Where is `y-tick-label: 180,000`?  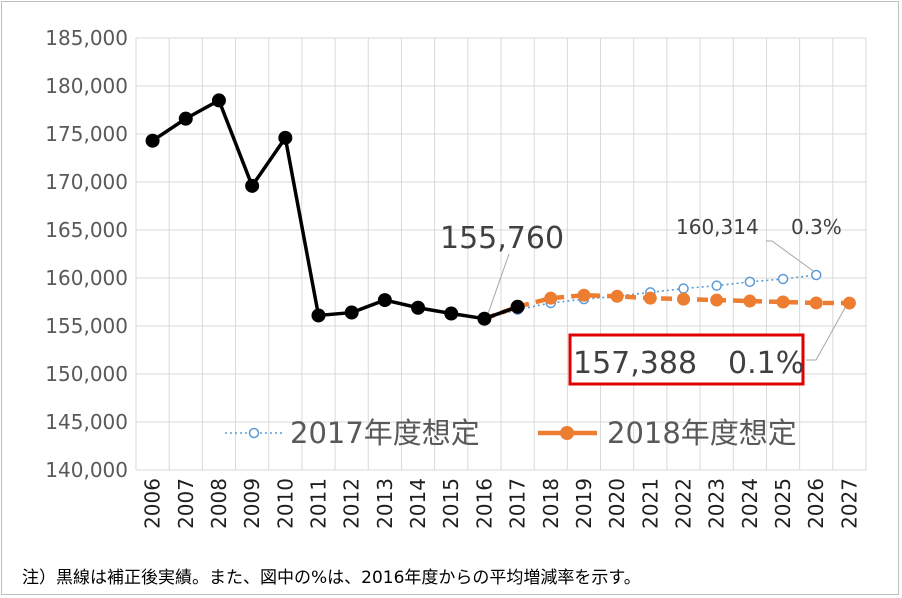
y-tick-label: 180,000 is located at coordinates (86, 86).